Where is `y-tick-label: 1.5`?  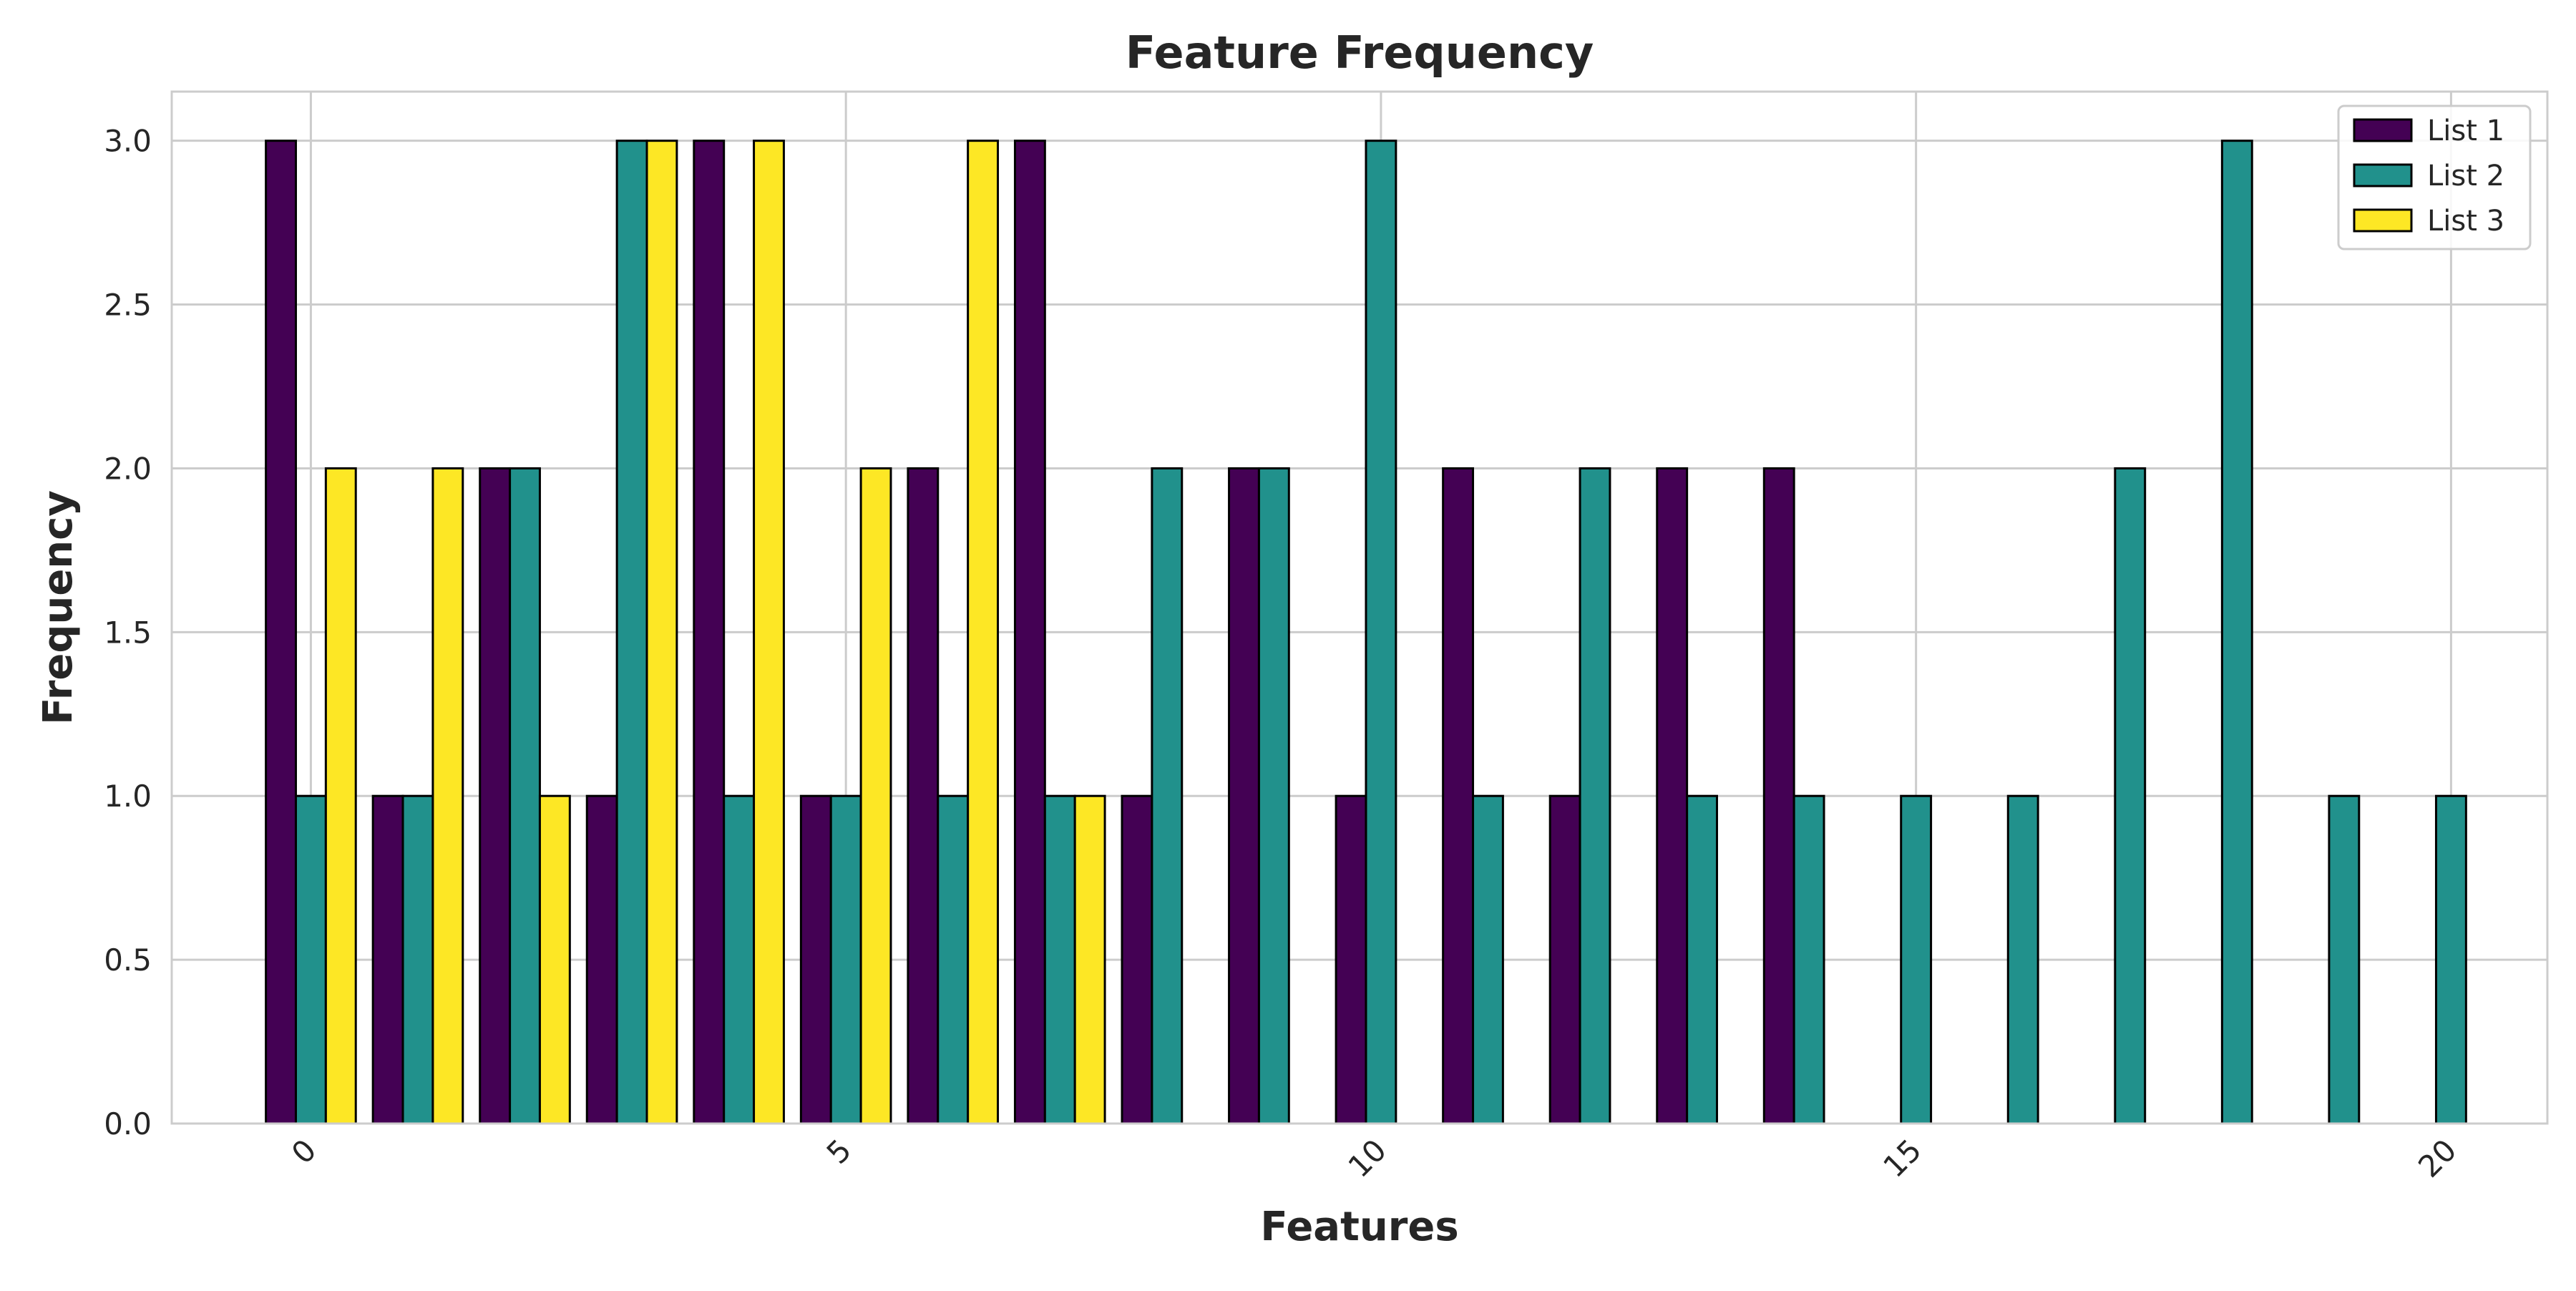
y-tick-label: 1.5 is located at coordinates (128, 632).